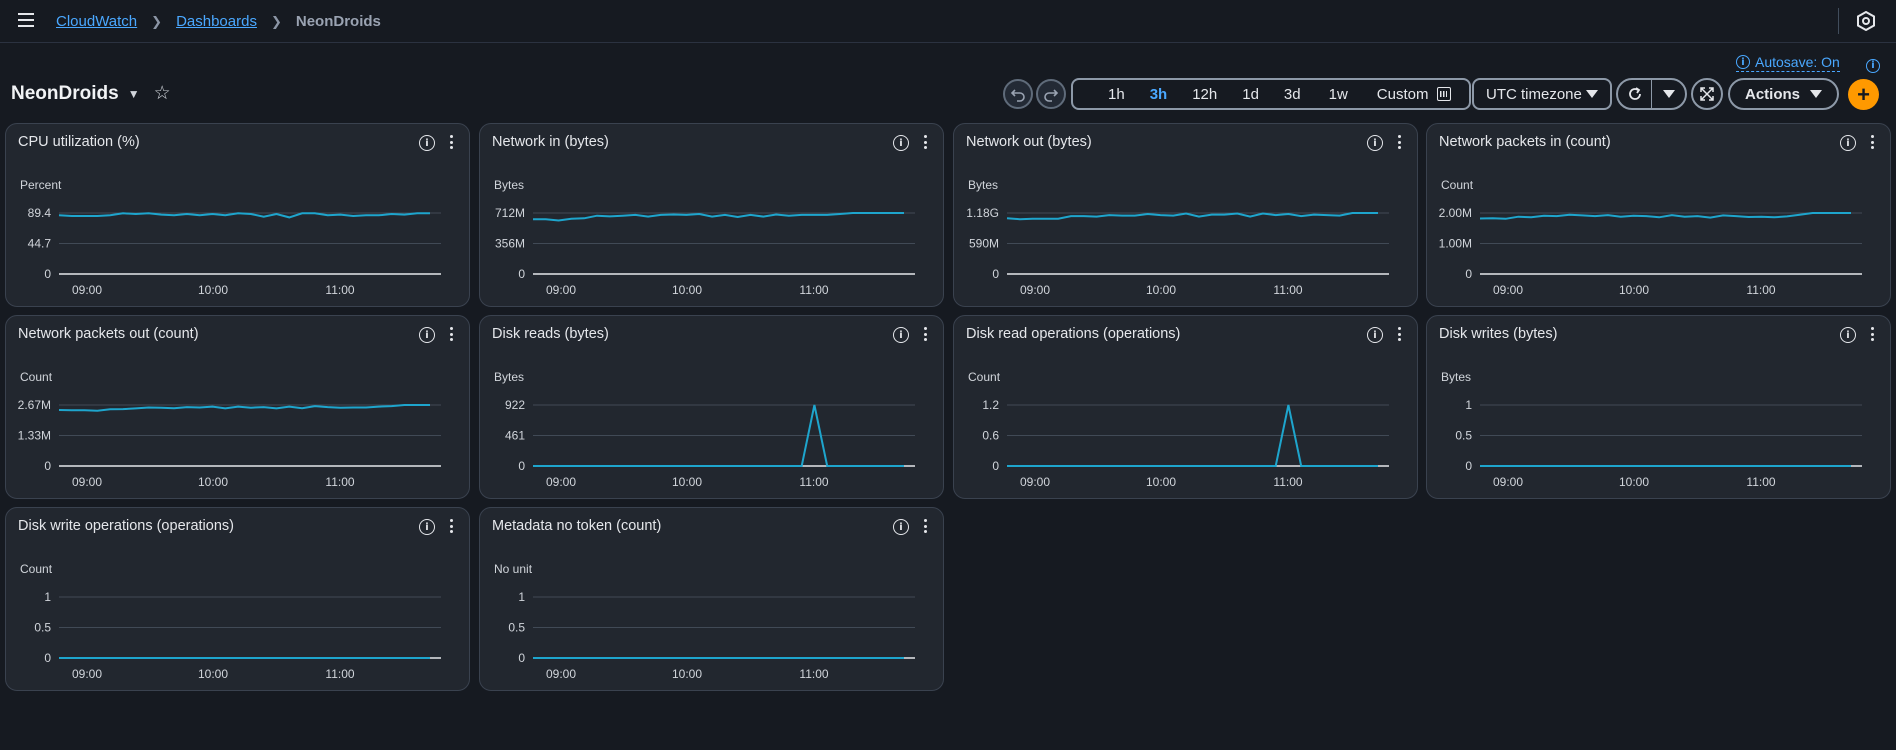  Describe the element at coordinates (1292, 94) in the screenshot. I see `range-3d: 3d` at that location.